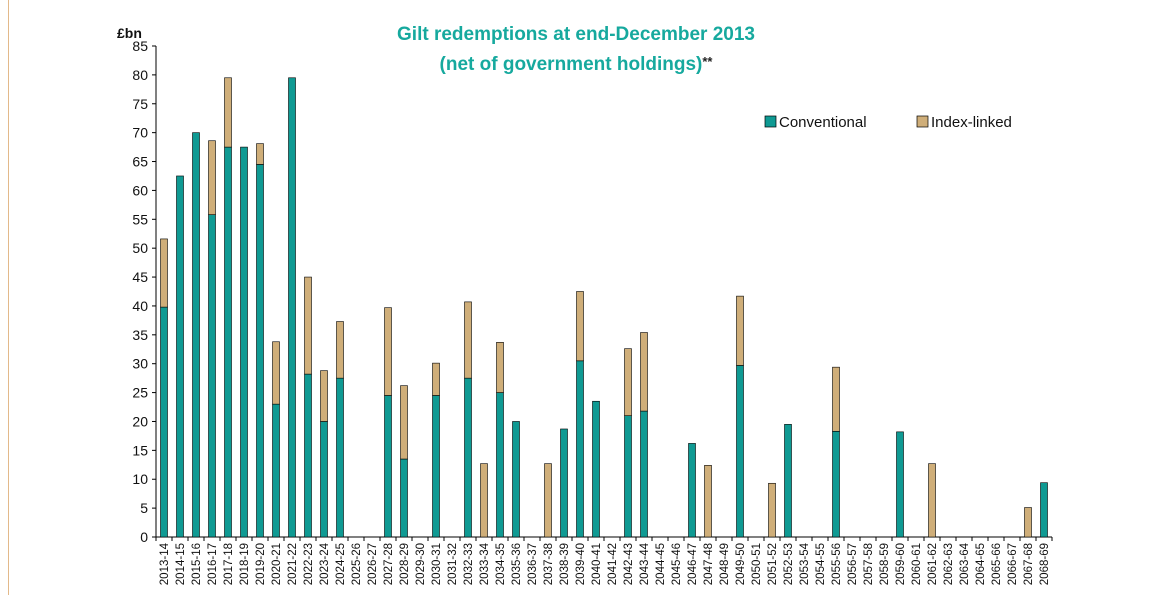  What do you see at coordinates (533, 564) in the screenshot?
I see `x-tick-label: 2036-37` at bounding box center [533, 564].